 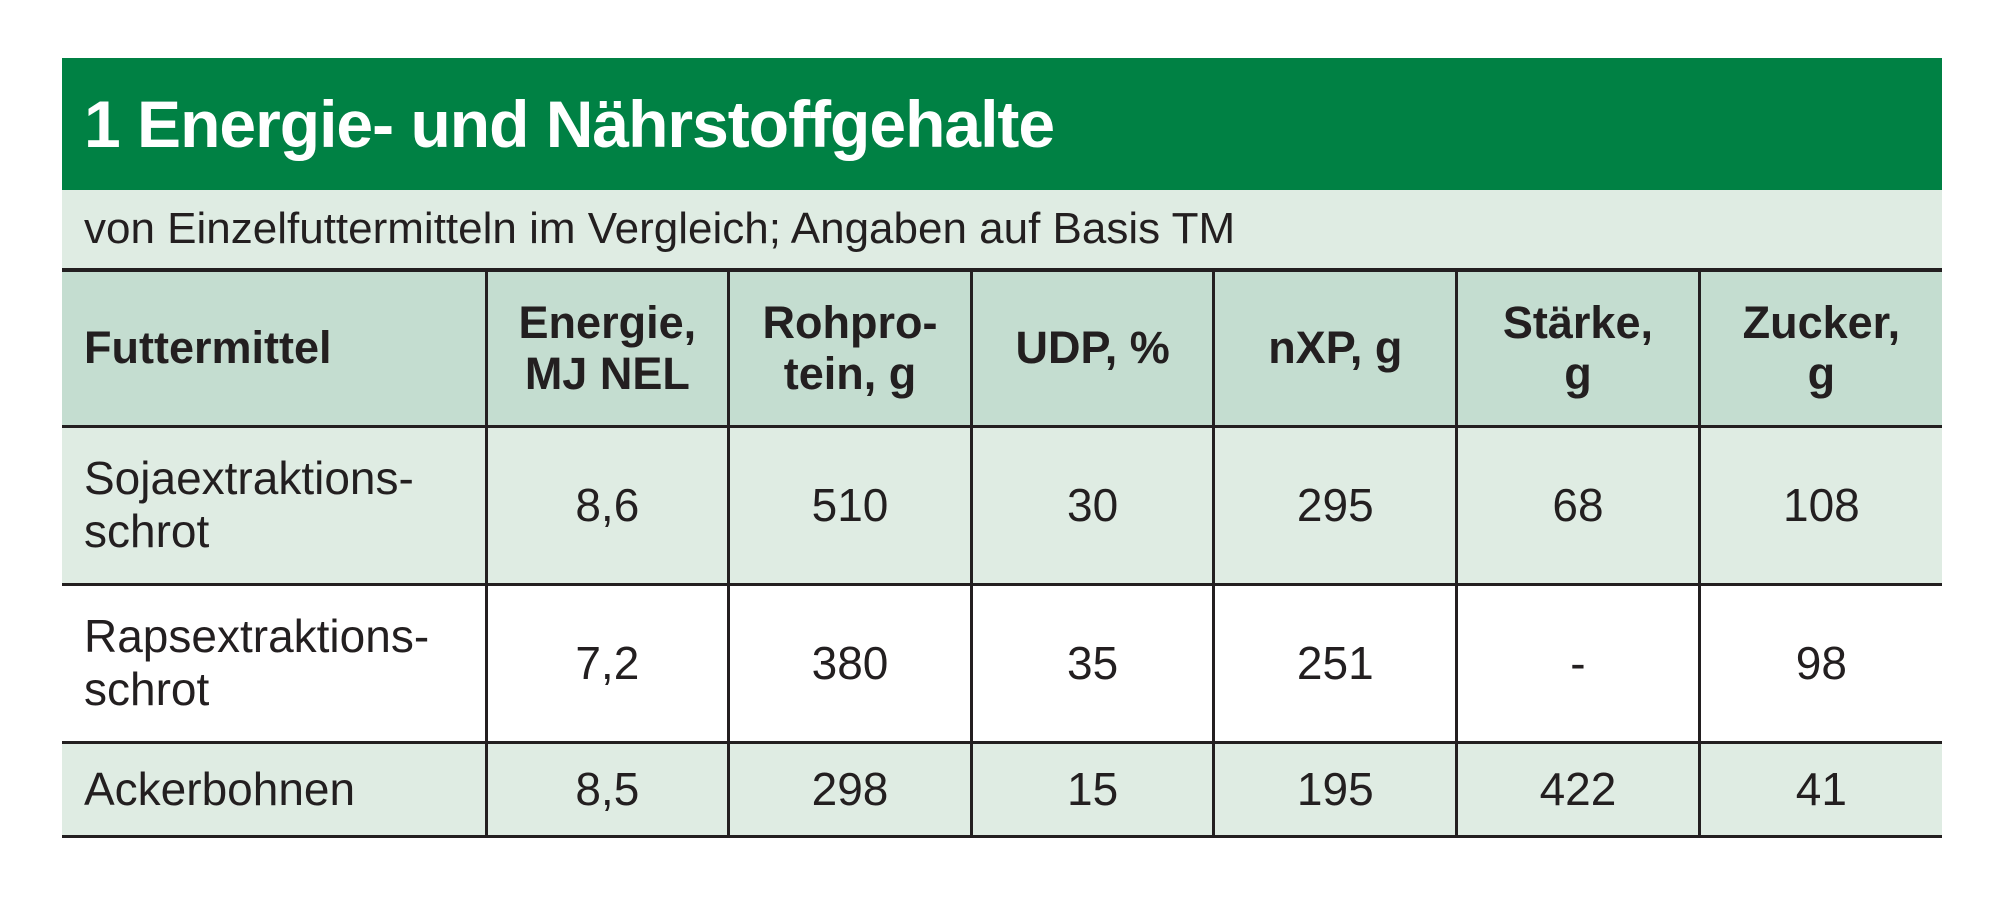 I want to click on cell-udp: 35, so click(x=1092, y=663).